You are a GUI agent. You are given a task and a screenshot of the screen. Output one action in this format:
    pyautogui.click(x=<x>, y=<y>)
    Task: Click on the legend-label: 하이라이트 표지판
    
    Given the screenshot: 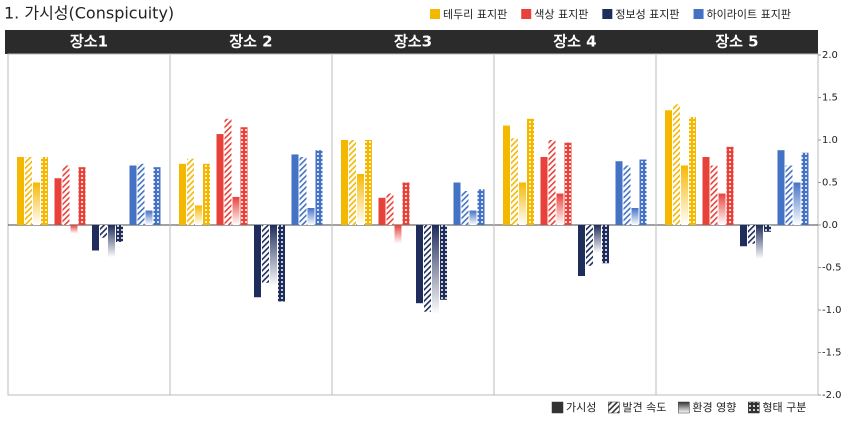 What is the action you would take?
    pyautogui.click(x=749, y=14)
    